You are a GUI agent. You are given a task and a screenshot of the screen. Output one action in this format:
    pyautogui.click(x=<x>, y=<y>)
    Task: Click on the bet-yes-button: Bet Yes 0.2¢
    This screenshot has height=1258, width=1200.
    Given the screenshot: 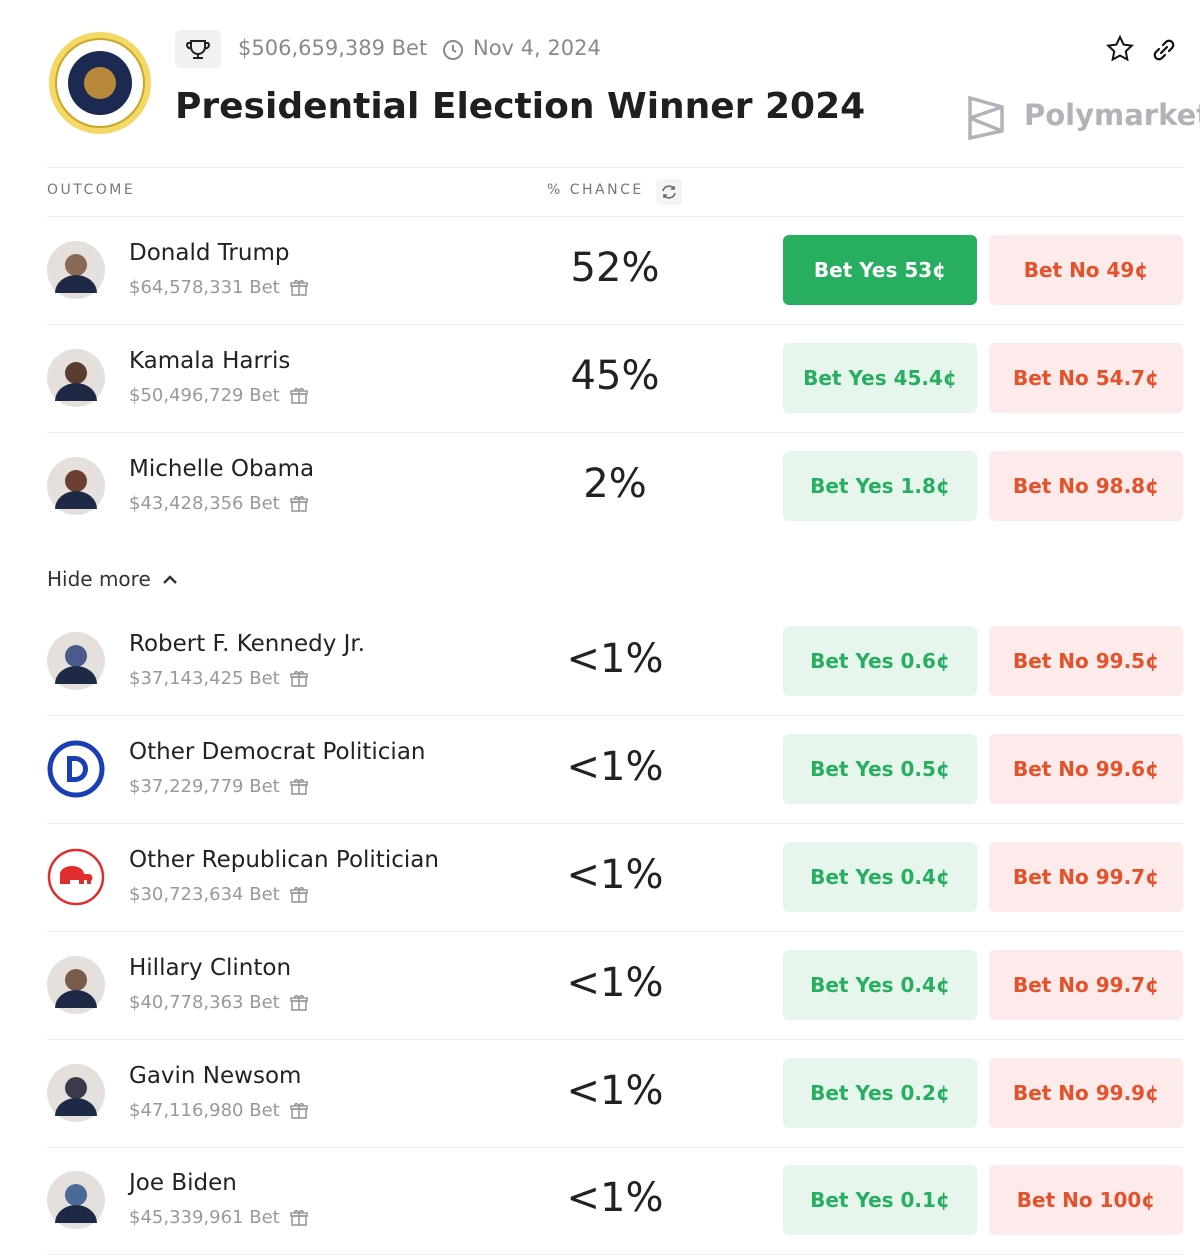 What is the action you would take?
    pyautogui.click(x=880, y=1093)
    